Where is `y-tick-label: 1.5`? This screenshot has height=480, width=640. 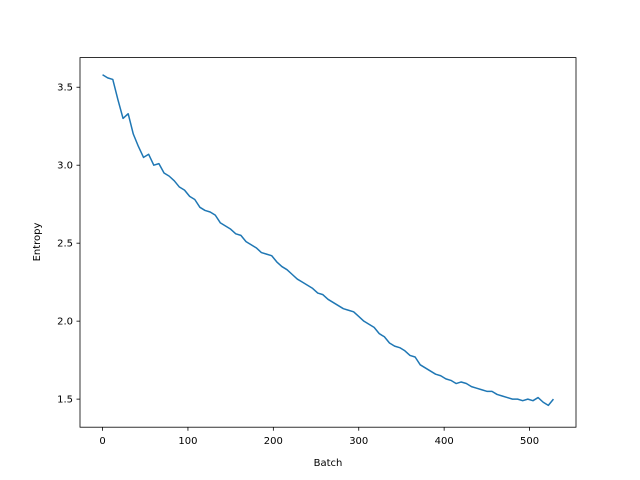 y-tick-label: 1.5 is located at coordinates (65, 400).